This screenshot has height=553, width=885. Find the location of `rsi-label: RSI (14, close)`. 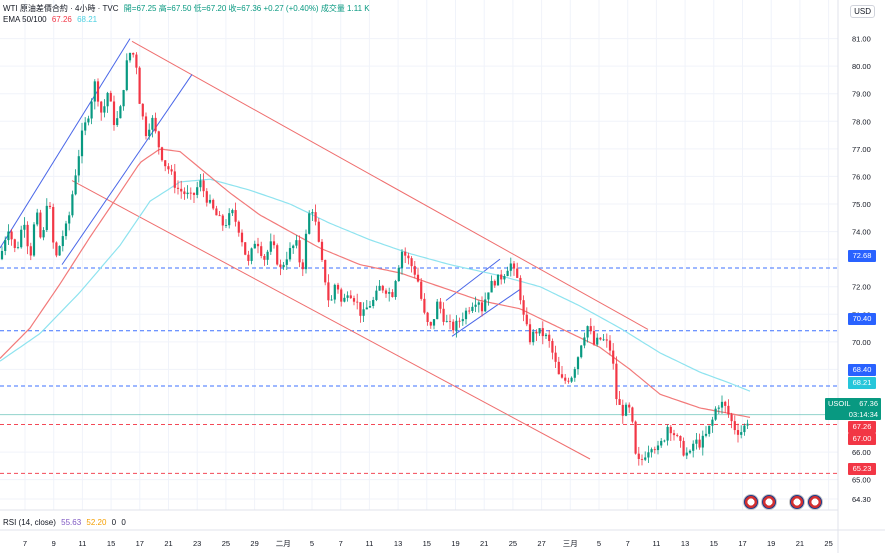

rsi-label: RSI (14, close) is located at coordinates (29, 522).